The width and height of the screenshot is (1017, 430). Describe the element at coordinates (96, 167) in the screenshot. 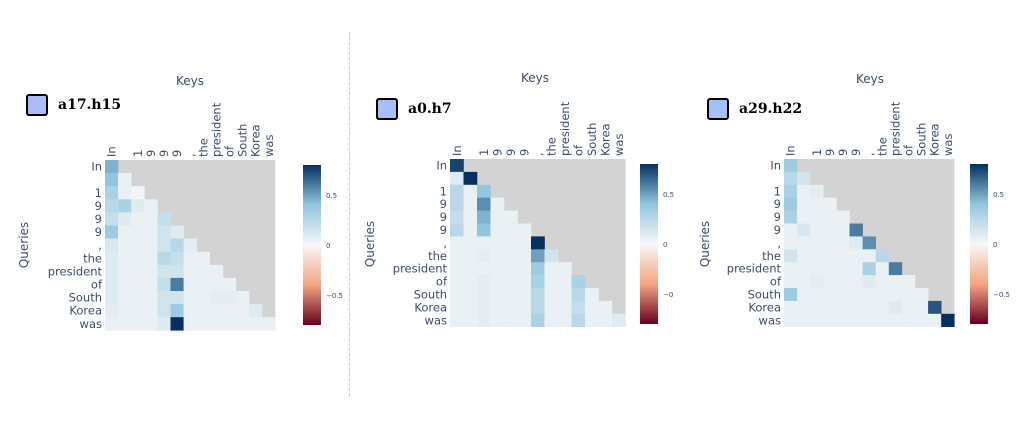

I see `y-tick-label: In` at that location.